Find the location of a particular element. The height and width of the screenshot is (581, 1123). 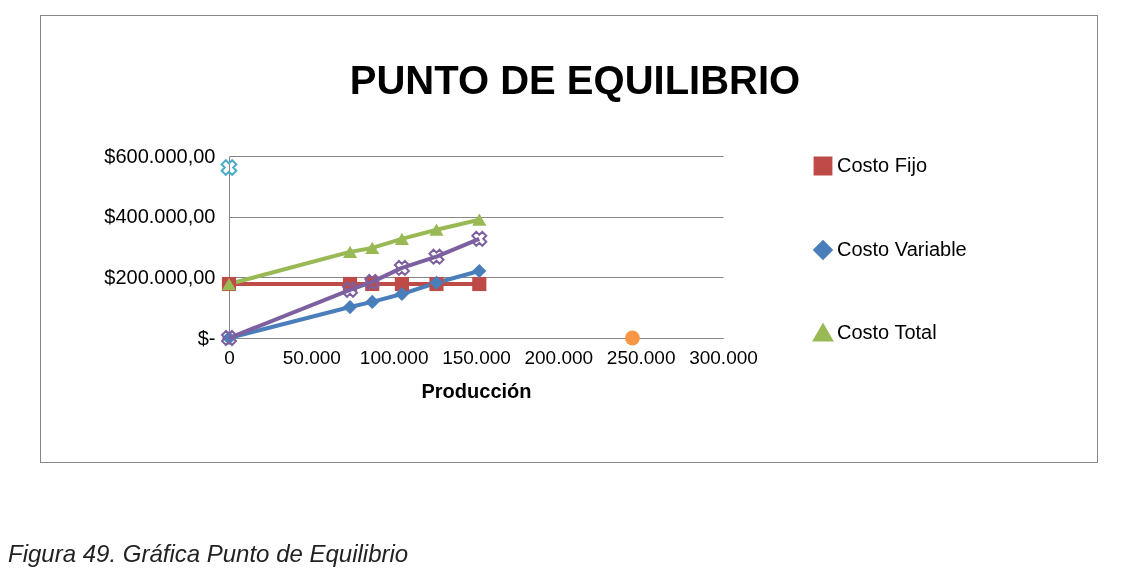

legend-label: Costo Total is located at coordinates (887, 332).